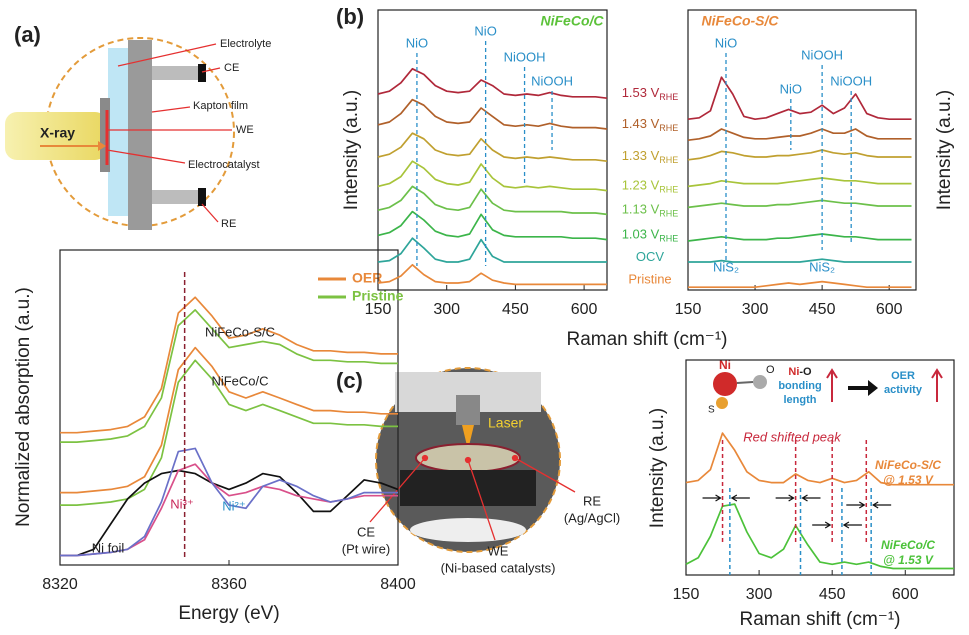 This screenshot has width=969, height=635. What do you see at coordinates (641, 156) in the screenshot?
I see `series-label: 1.33 V` at bounding box center [641, 156].